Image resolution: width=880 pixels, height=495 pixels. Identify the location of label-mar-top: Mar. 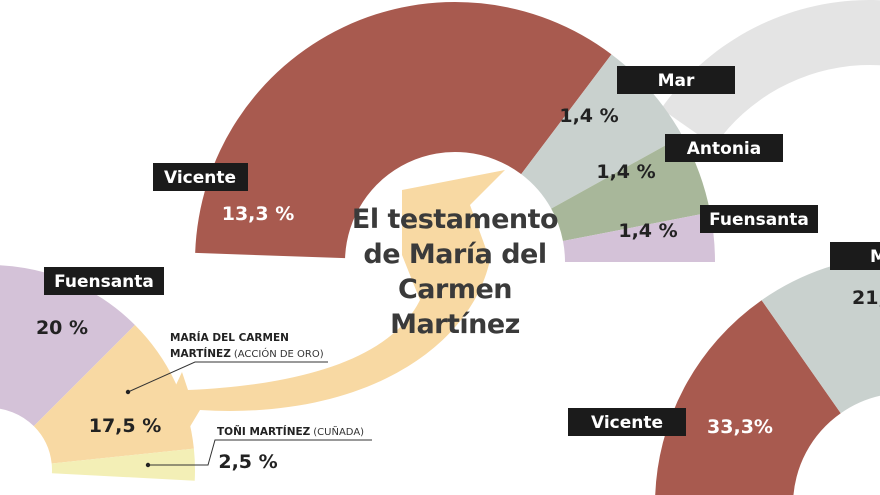
(676, 80).